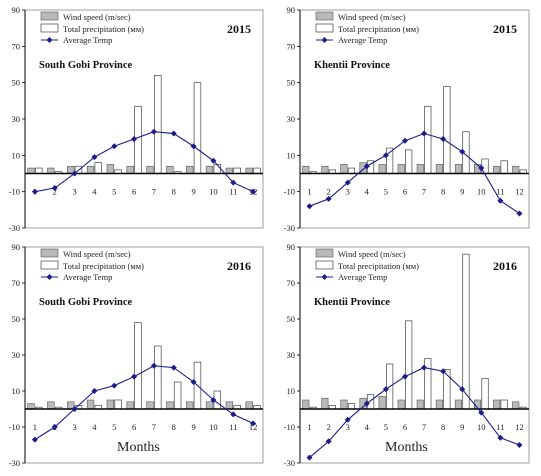  I want to click on x-tick-label: 6, so click(405, 427).